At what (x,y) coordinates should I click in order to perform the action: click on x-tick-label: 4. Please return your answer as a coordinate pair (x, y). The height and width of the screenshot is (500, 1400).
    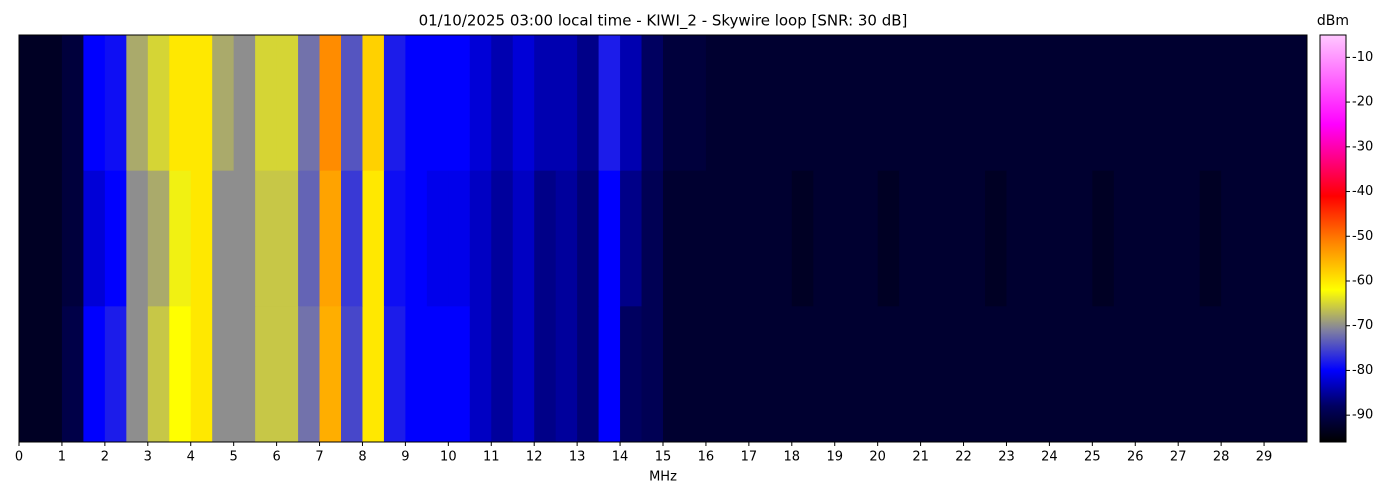
    Looking at the image, I should click on (191, 457).